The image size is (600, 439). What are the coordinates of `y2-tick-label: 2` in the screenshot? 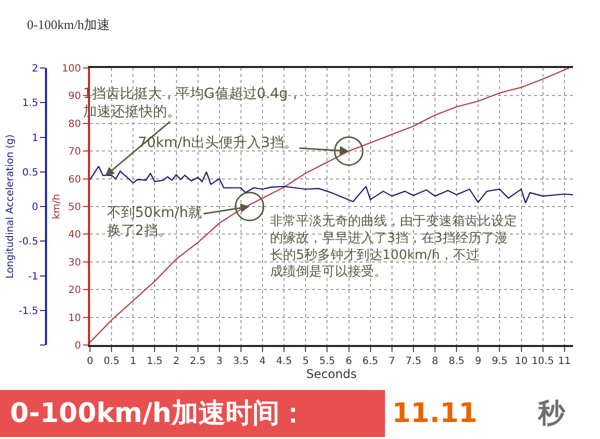 It's located at (35, 69).